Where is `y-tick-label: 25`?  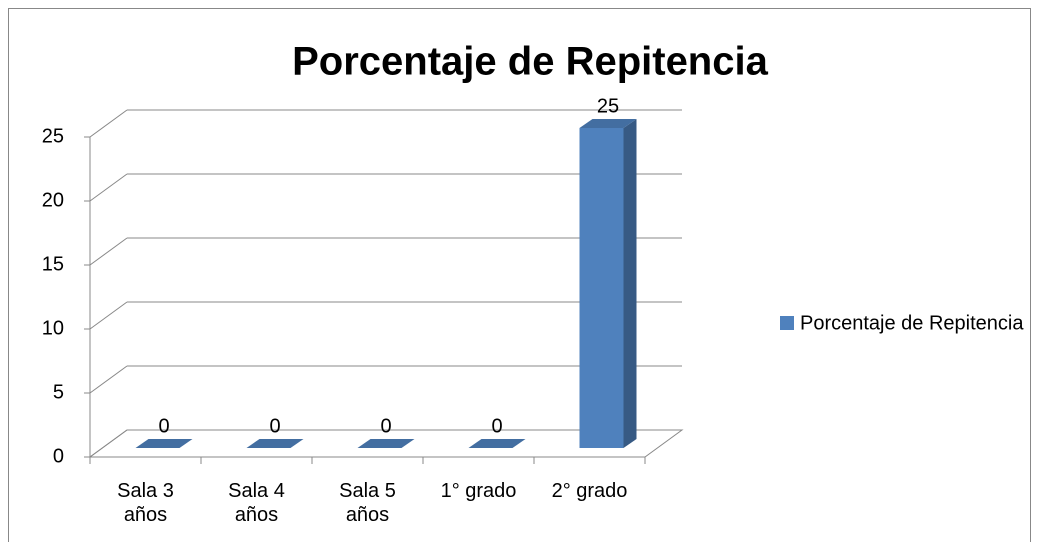
y-tick-label: 25 is located at coordinates (53, 136).